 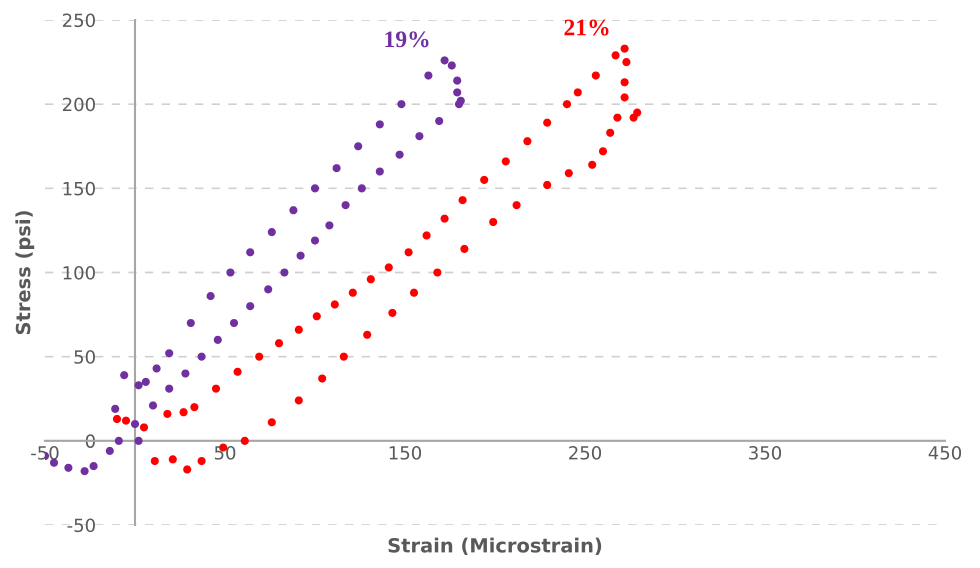 I want to click on x-tick-label: 250, so click(x=585, y=453).